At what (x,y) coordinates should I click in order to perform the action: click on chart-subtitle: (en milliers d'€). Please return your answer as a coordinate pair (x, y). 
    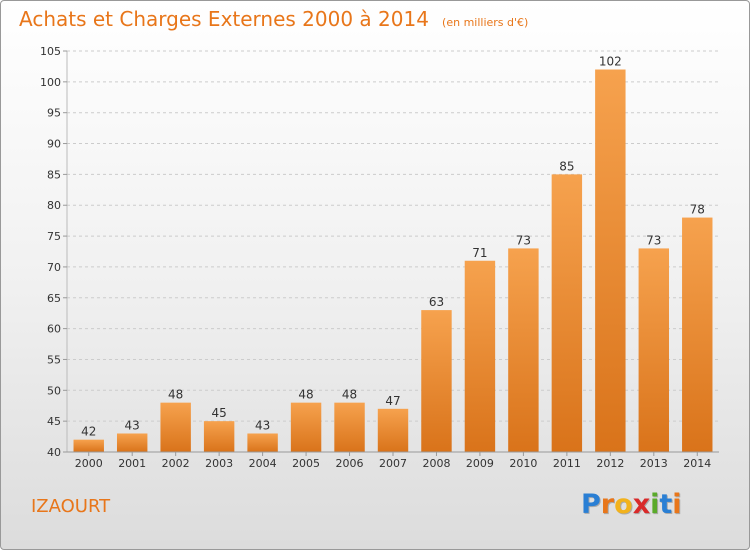
    Looking at the image, I should click on (485, 22).